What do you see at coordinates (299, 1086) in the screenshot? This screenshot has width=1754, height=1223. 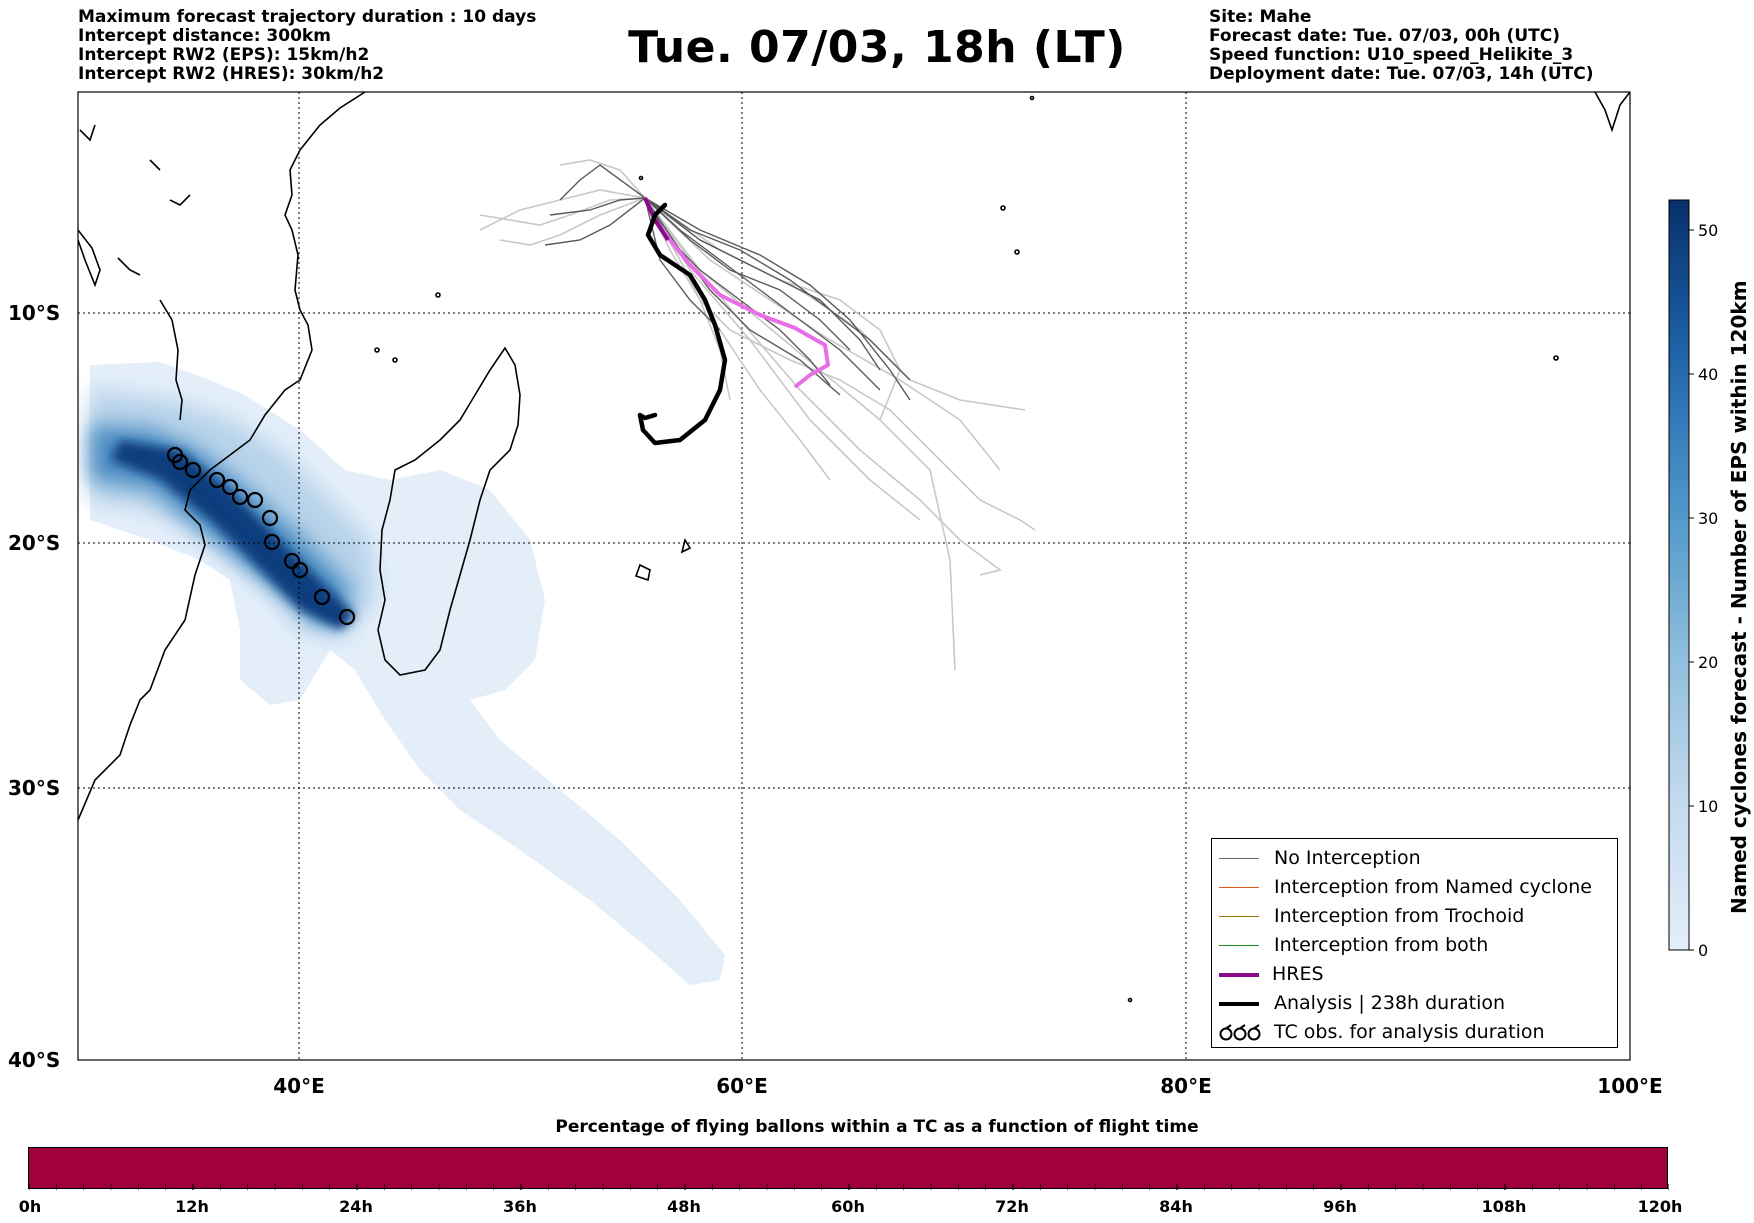 I see `lon-label-40E: 40°E` at bounding box center [299, 1086].